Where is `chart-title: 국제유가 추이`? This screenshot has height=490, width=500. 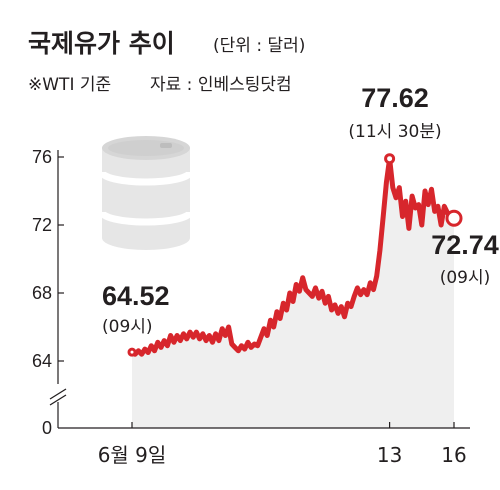
chart-title: 국제유가 추이 is located at coordinates (101, 43).